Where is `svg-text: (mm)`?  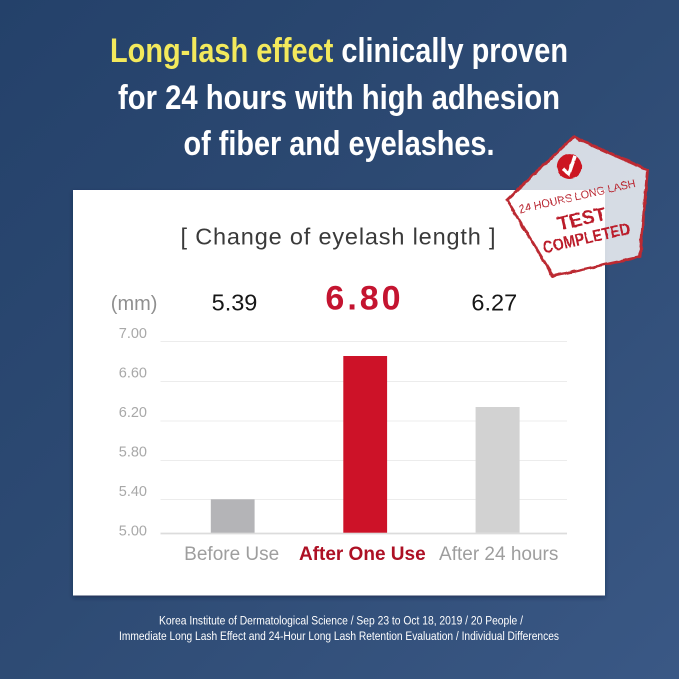
svg-text: (mm) is located at coordinates (134, 304).